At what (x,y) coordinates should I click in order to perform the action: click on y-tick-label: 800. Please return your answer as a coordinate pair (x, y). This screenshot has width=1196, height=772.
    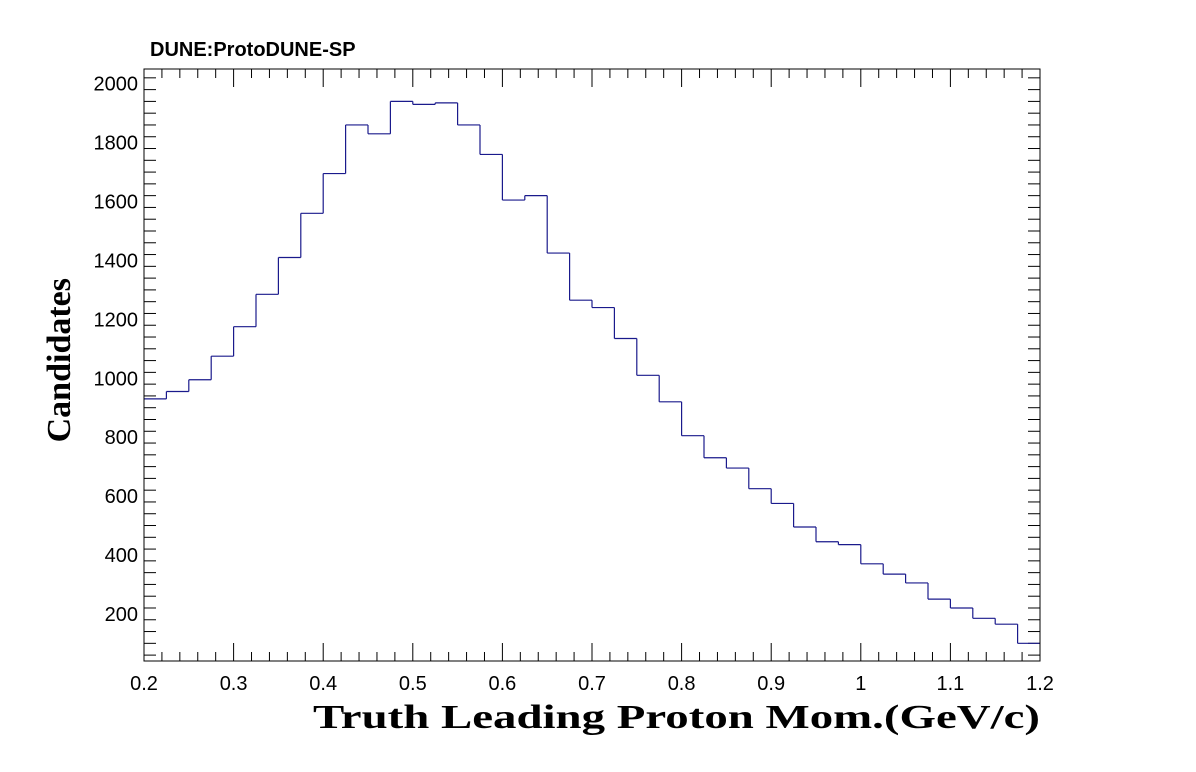
    Looking at the image, I should click on (121, 438).